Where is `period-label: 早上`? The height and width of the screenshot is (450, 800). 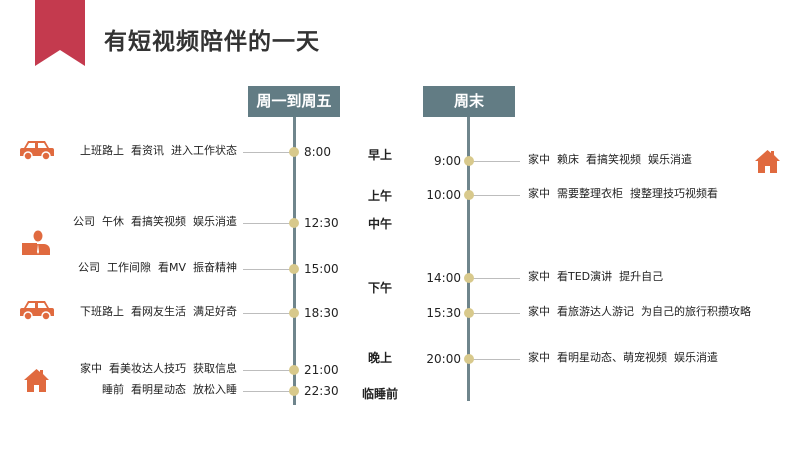 period-label: 早上 is located at coordinates (379, 155).